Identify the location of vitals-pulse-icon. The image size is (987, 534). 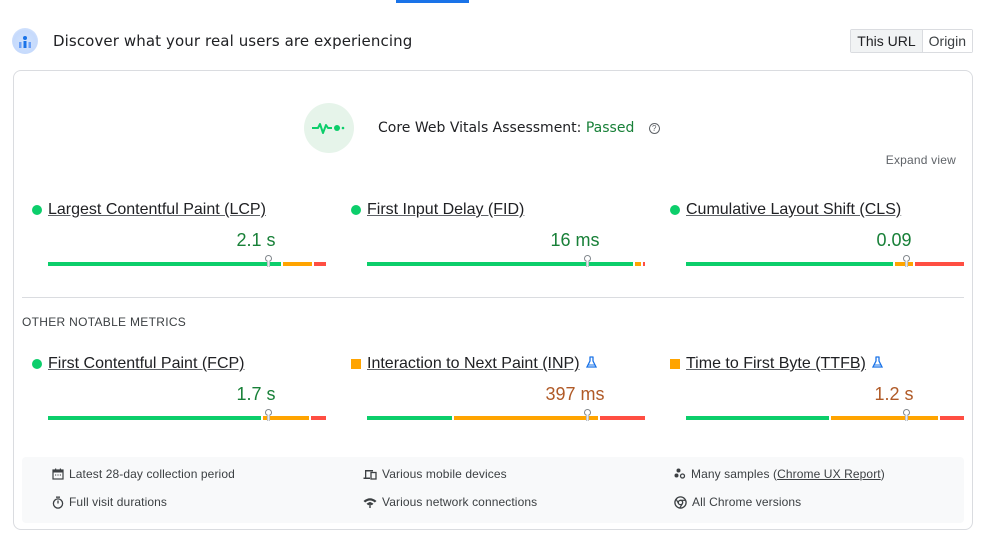
(329, 128).